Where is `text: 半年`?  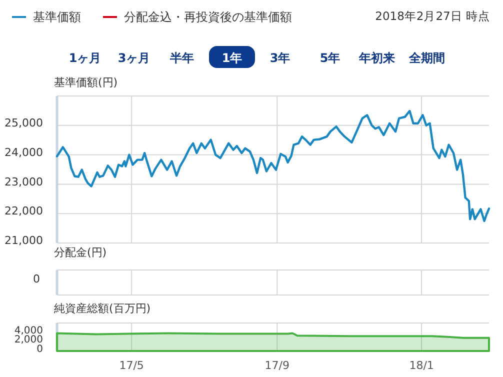 text: 半年 is located at coordinates (181, 58).